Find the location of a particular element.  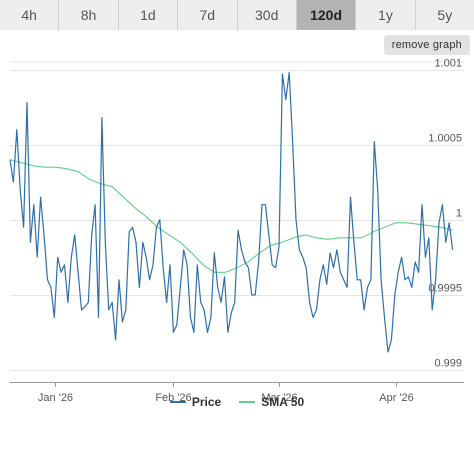

x-tick-label: Apr '26 is located at coordinates (396, 398).